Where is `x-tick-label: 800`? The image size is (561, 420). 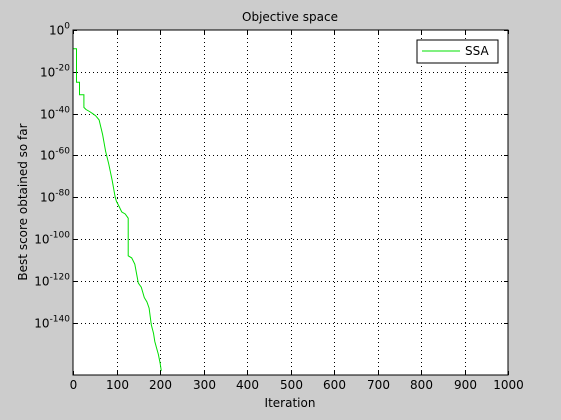 x-tick-label: 800 is located at coordinates (421, 385).